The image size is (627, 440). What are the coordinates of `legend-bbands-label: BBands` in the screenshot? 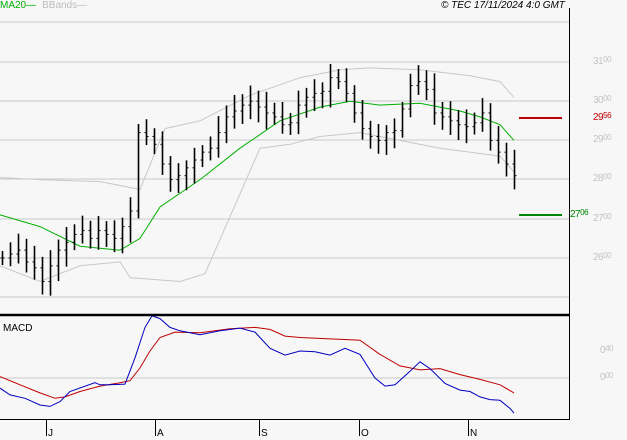 It's located at (60, 5).